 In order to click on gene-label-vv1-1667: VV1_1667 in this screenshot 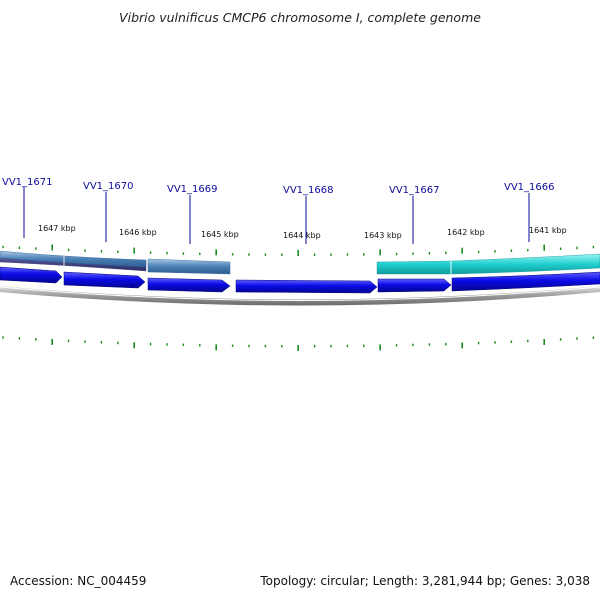, I will do `click(414, 190)`.